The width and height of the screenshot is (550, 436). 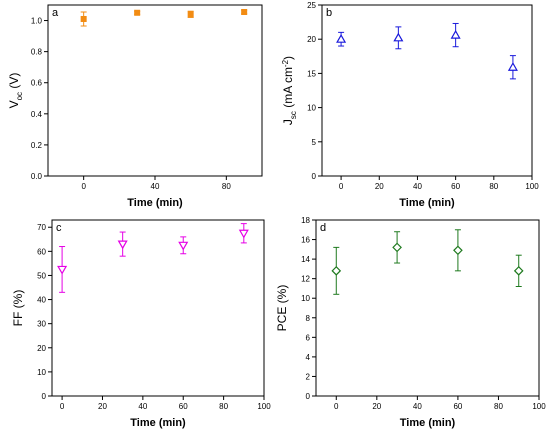 What do you see at coordinates (41, 300) in the screenshot?
I see `y-tick-label: 40` at bounding box center [41, 300].